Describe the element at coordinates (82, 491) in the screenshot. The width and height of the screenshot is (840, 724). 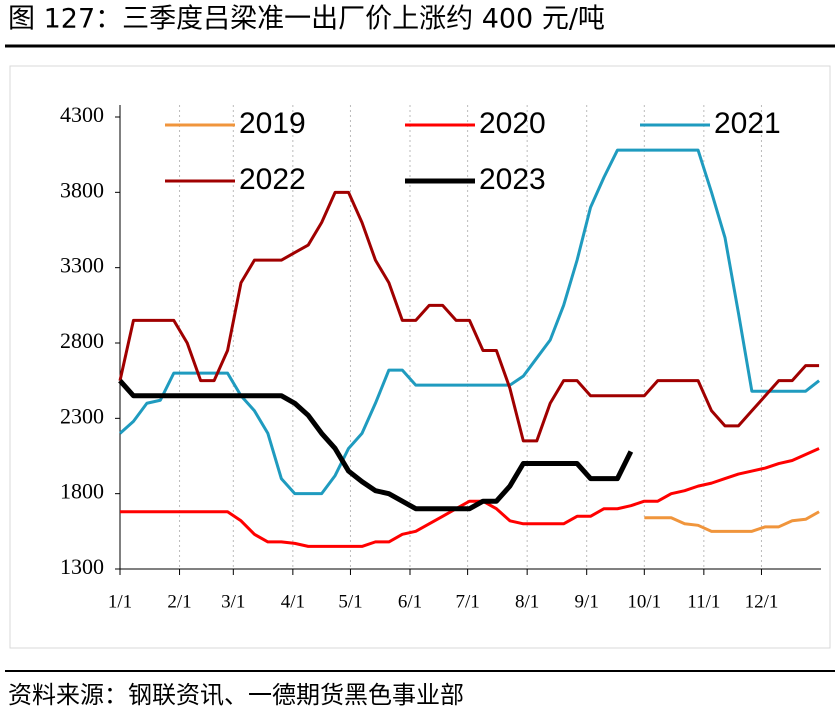
I see `y-tick-label: 1800` at that location.